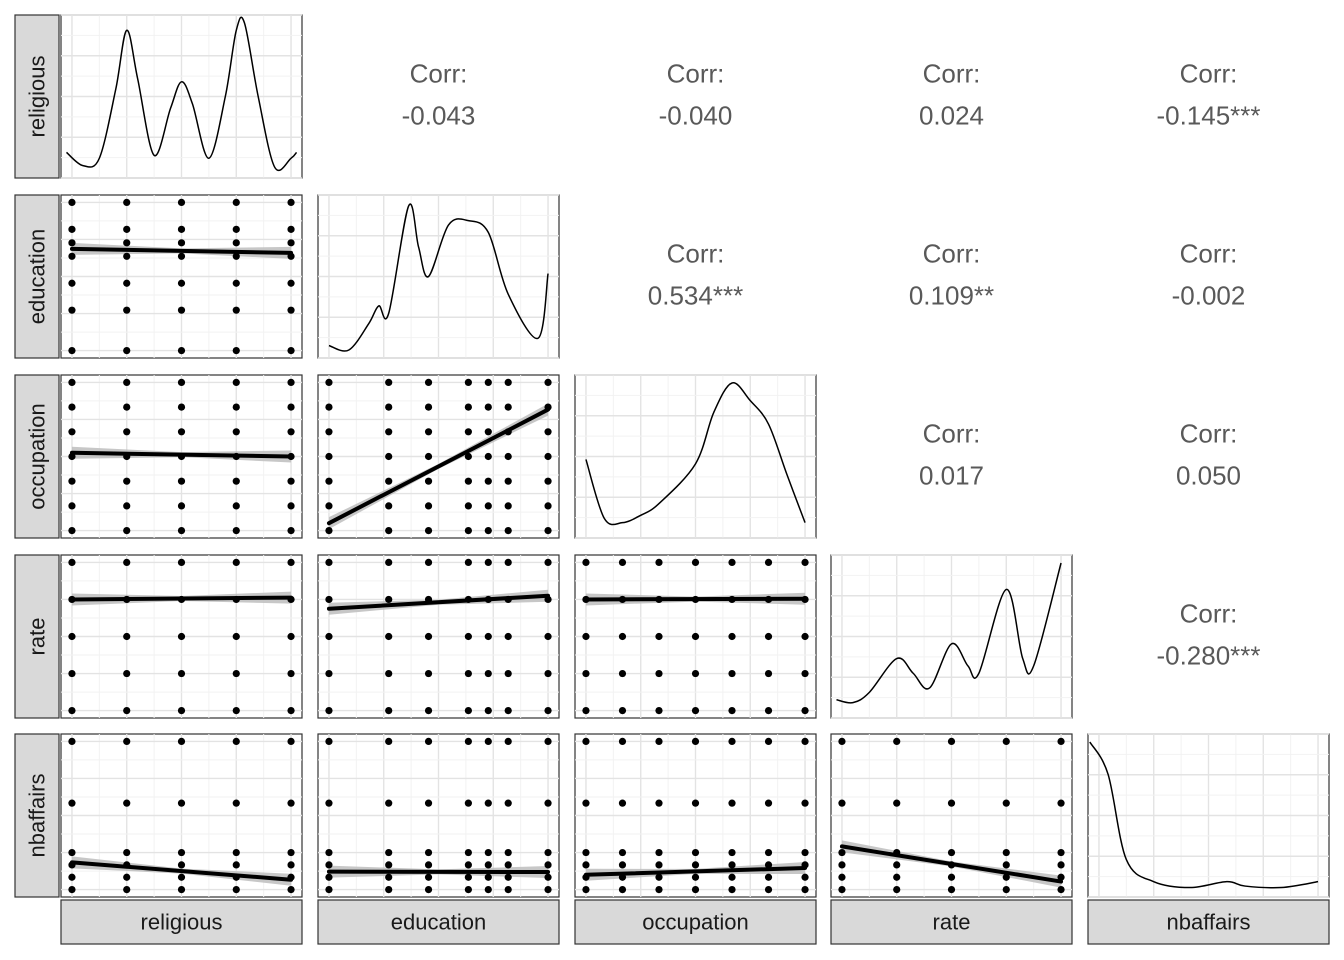  What do you see at coordinates (1208, 95) in the screenshot?
I see `corr-cell-religious-nbaffairs: Corr: -0.145***` at bounding box center [1208, 95].